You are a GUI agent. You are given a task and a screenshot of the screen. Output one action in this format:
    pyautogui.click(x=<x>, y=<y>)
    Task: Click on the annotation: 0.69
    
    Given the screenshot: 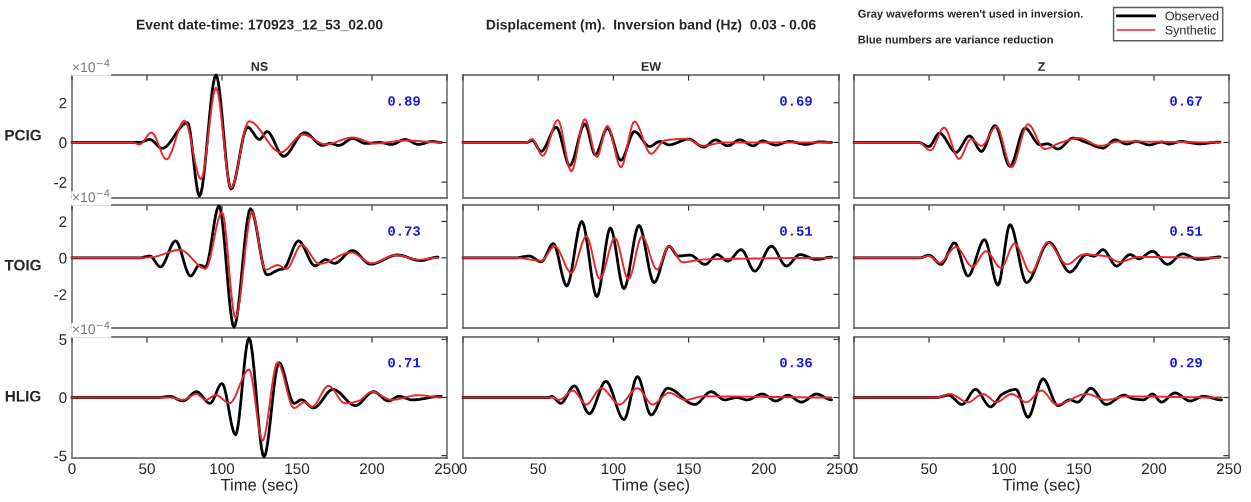 What is the action you would take?
    pyautogui.click(x=796, y=101)
    